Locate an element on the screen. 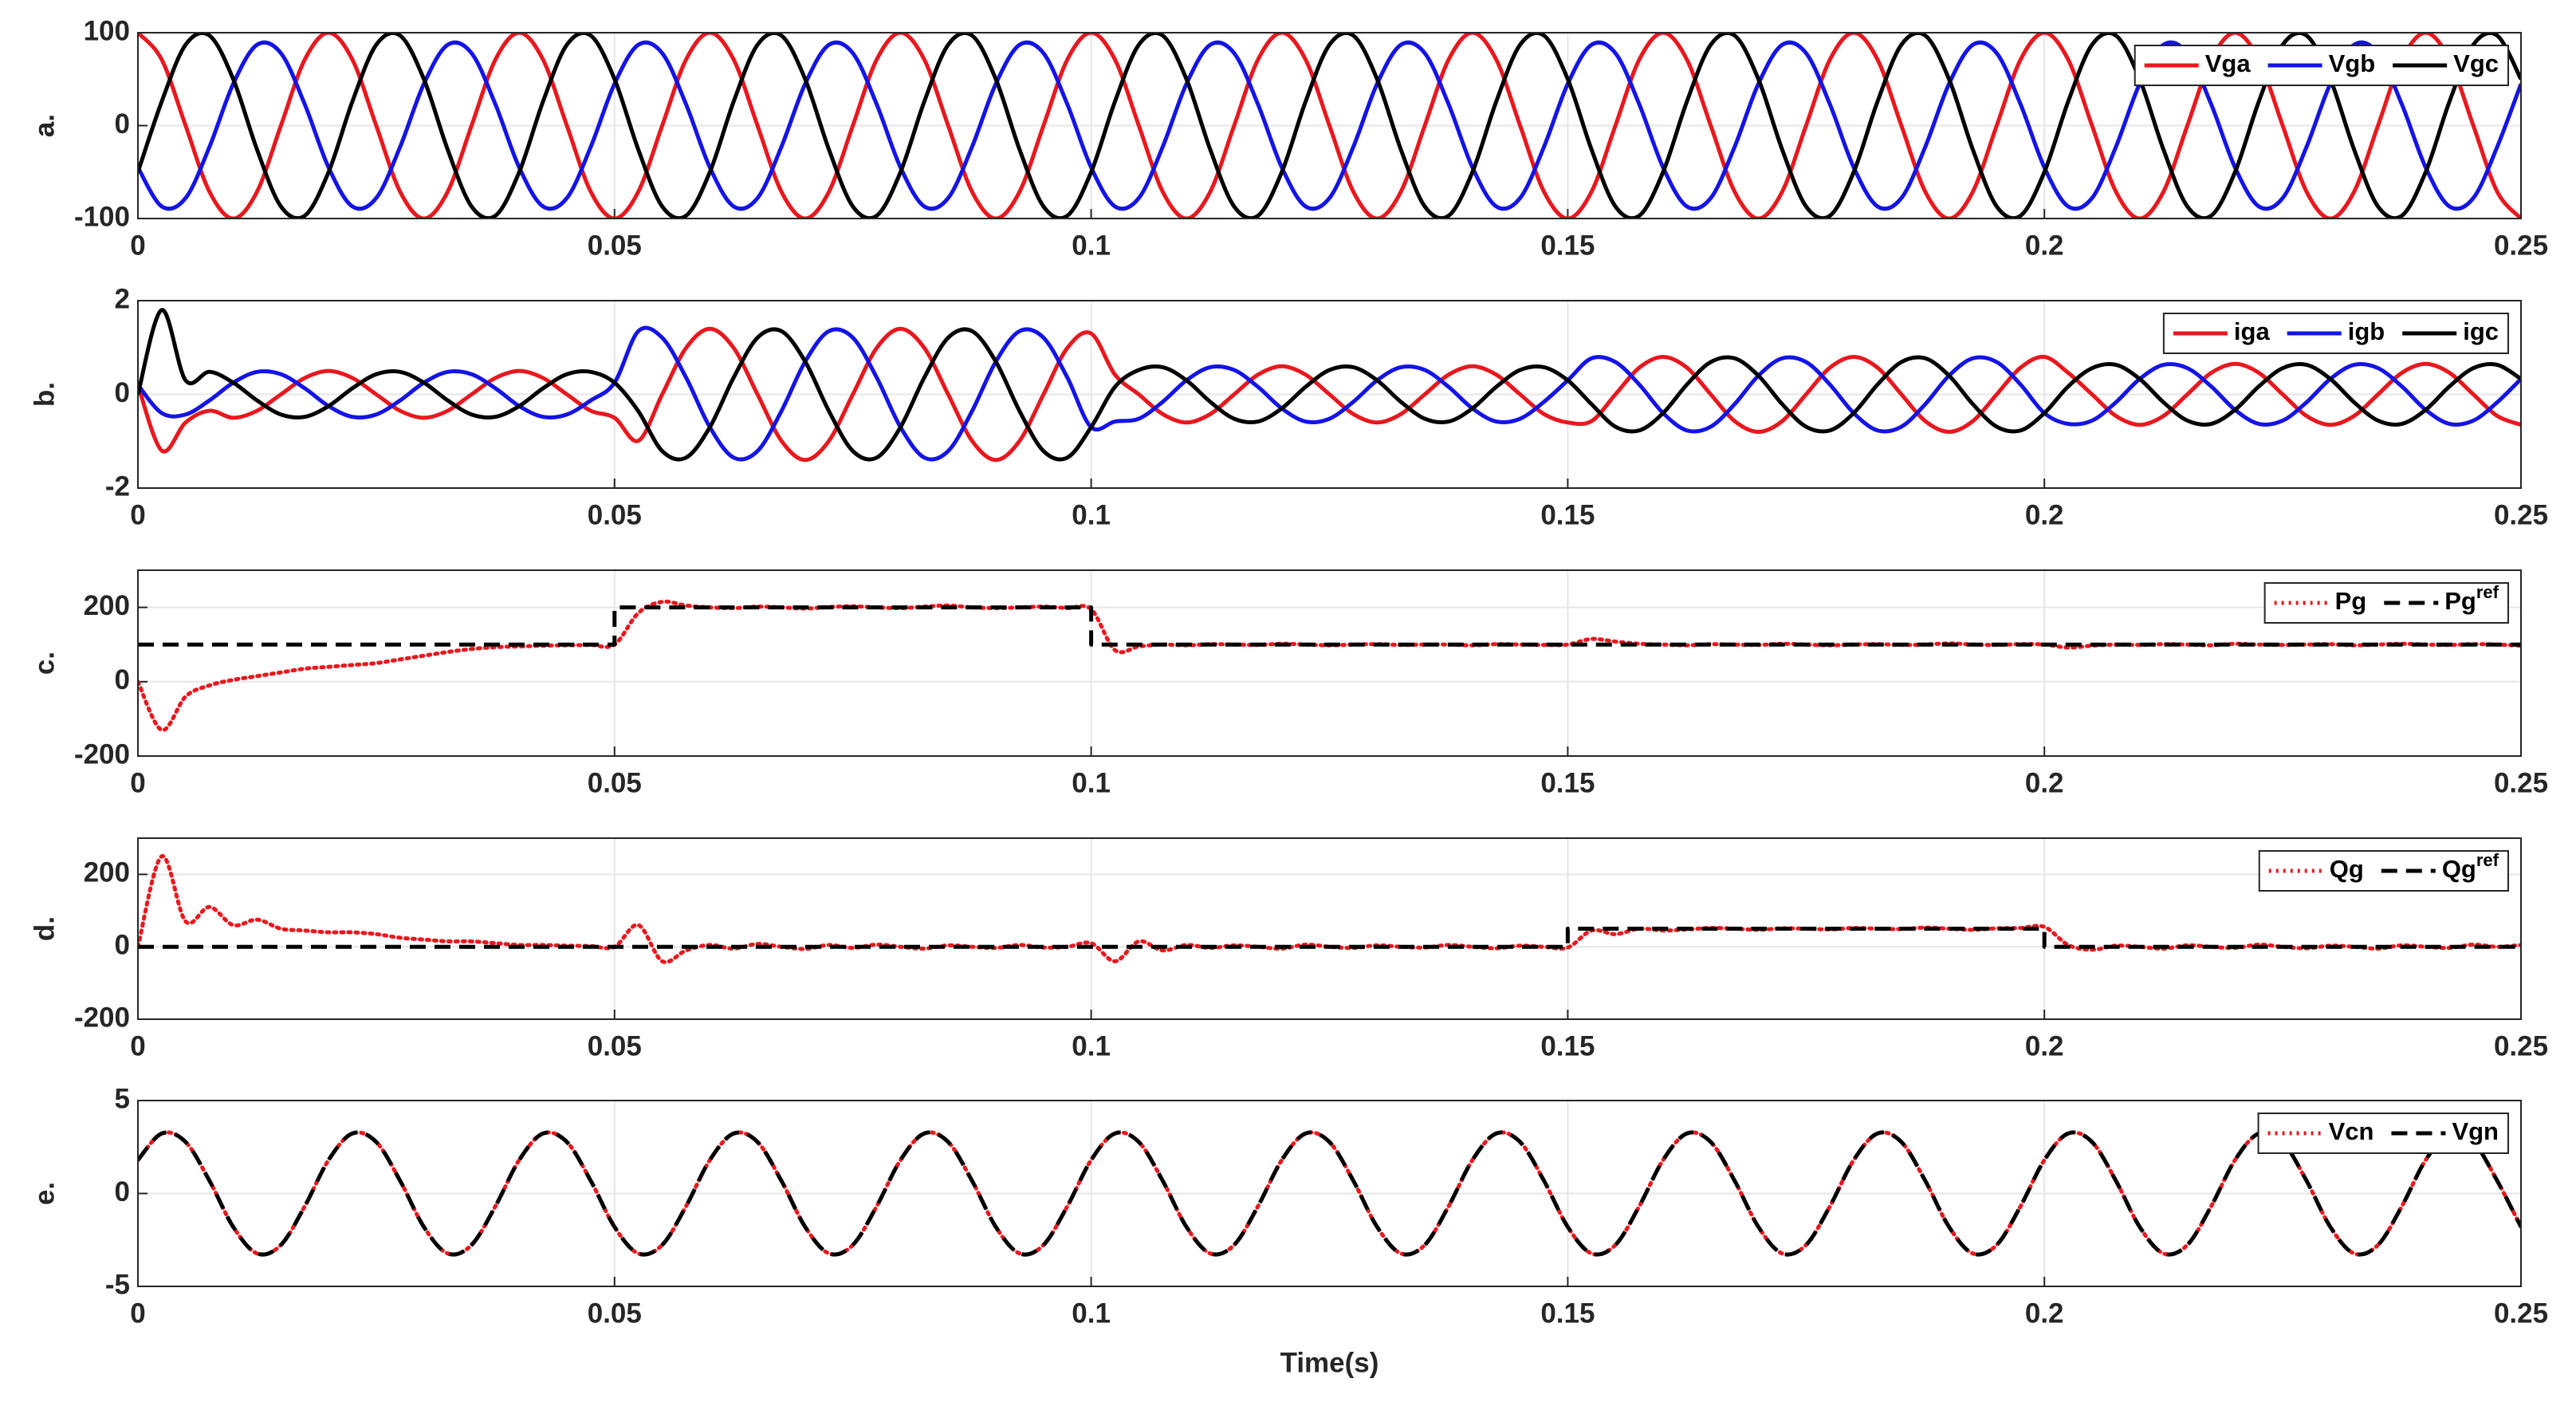  legend-label: Qgref is located at coordinates (2471, 866).